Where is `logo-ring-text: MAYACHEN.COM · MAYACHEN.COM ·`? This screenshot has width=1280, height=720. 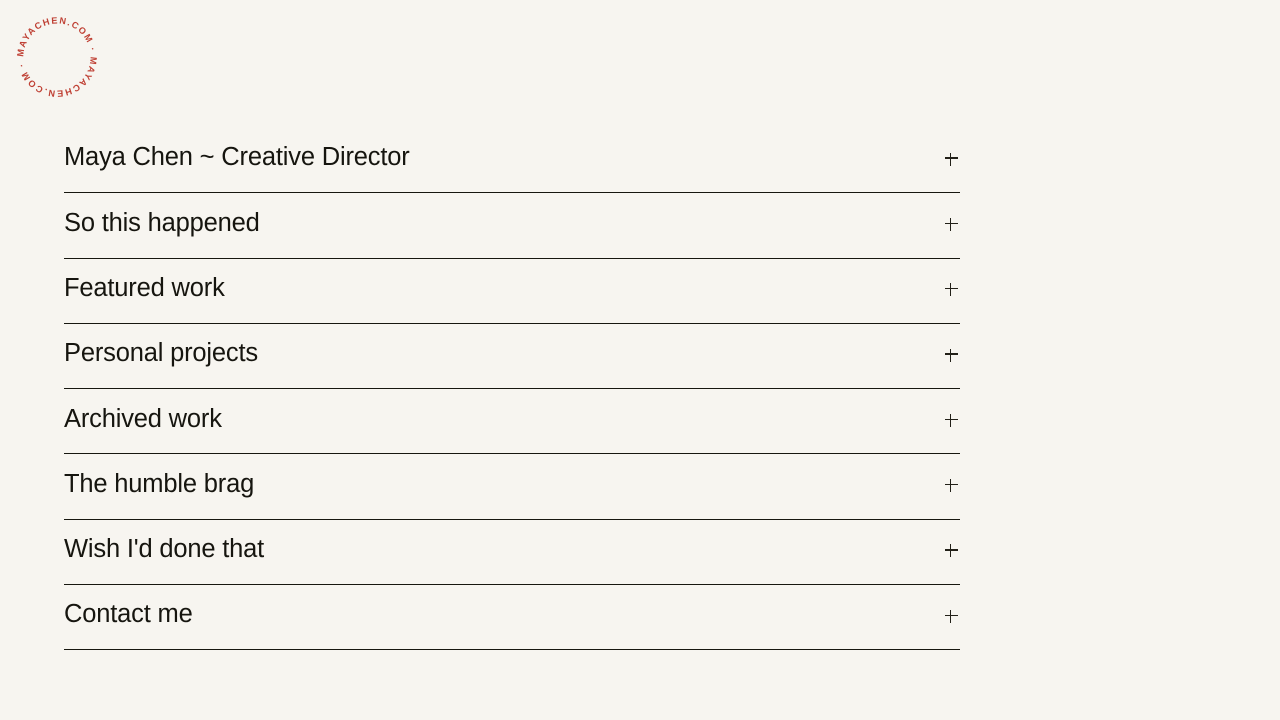 logo-ring-text: MAYACHEN.COM · MAYACHEN.COM · is located at coordinates (56, 56).